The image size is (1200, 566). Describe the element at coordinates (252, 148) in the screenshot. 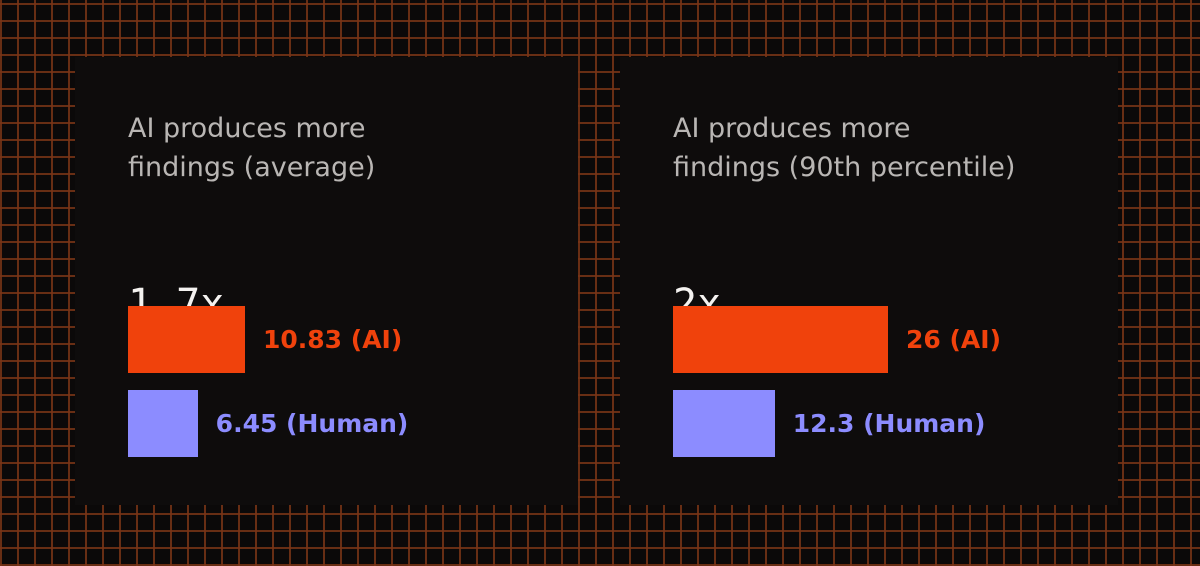

I see `chart-title: AI produces more findings (average)` at that location.